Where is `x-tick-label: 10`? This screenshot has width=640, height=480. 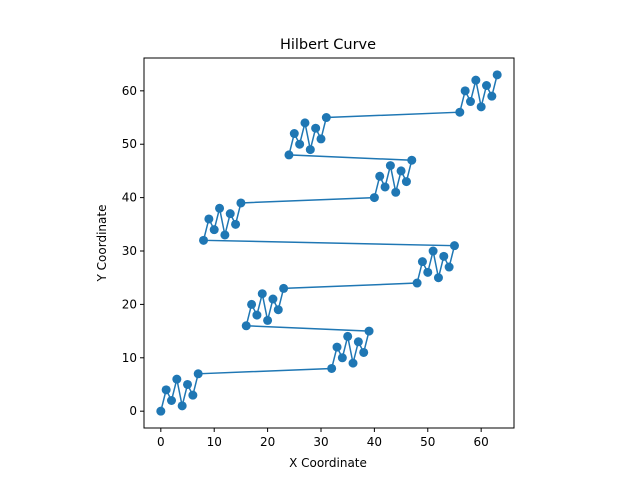
x-tick-label: 10 is located at coordinates (214, 442).